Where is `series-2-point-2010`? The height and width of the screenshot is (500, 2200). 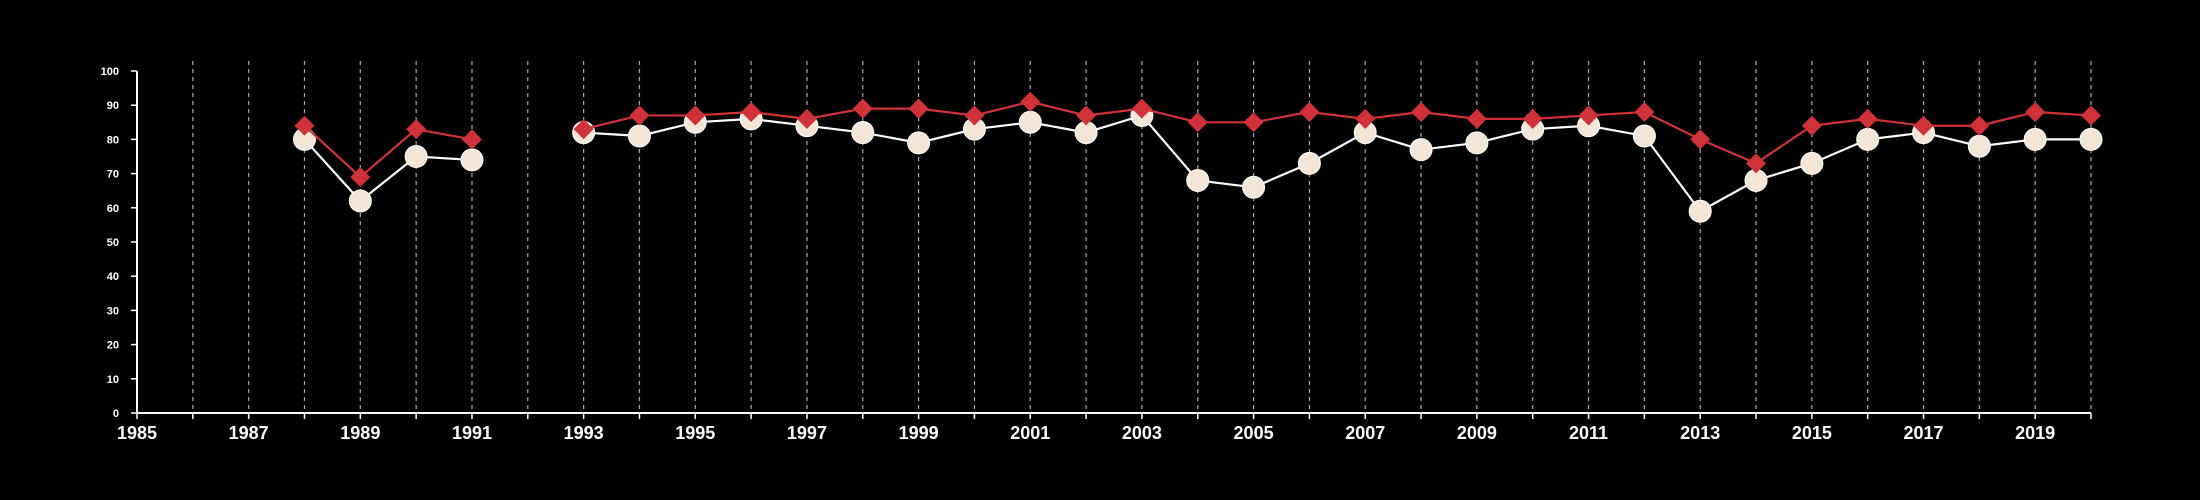
series-2-point-2010 is located at coordinates (1532, 118).